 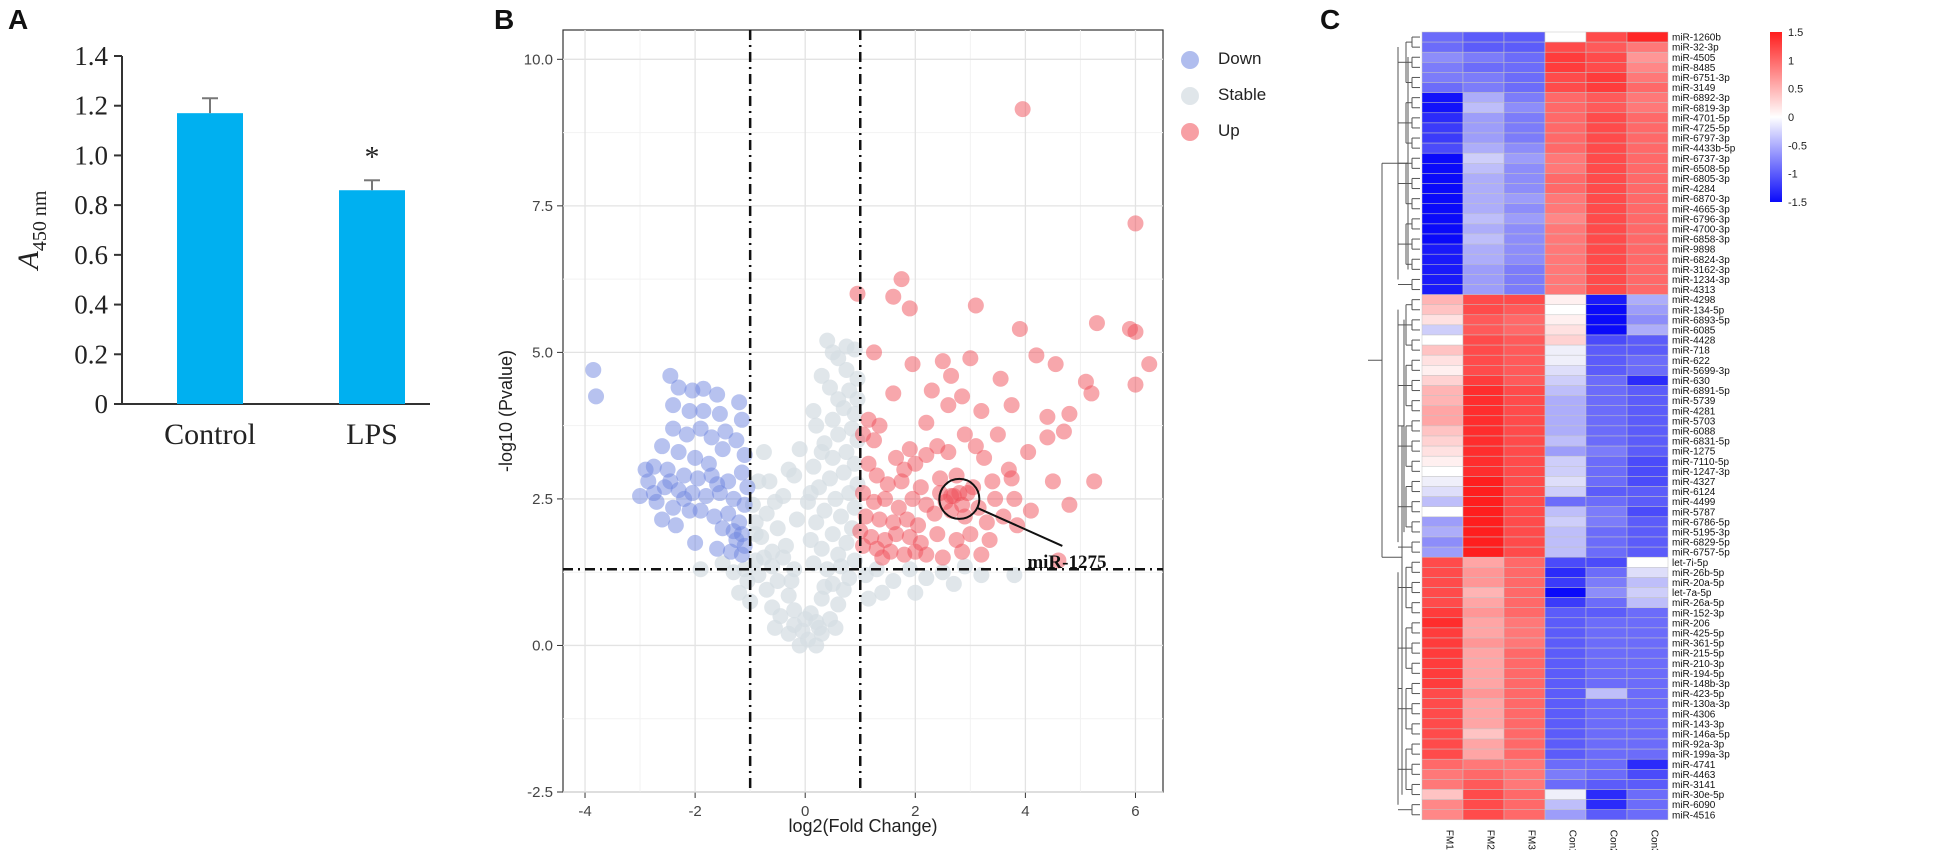 I want to click on row-label: miR-210-3p, so click(x=1698, y=664).